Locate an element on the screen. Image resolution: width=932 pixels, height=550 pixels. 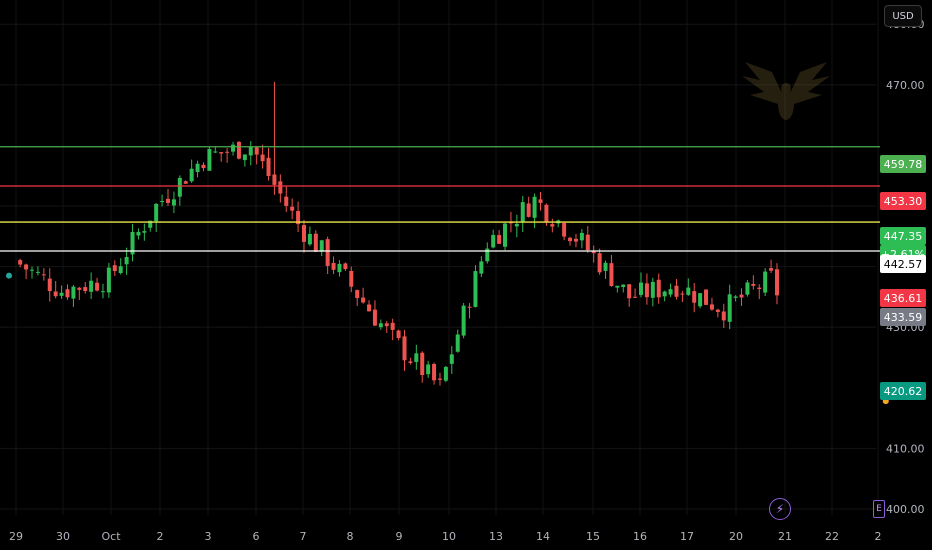
price-tick-label: 470.00 is located at coordinates (905, 85).